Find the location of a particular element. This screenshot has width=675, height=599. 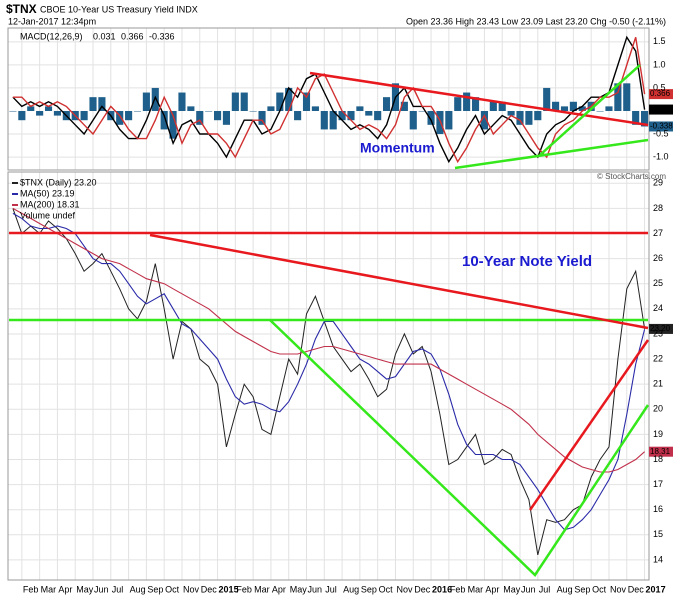

legend-entry: MA(50) 23.19 is located at coordinates (47, 193).